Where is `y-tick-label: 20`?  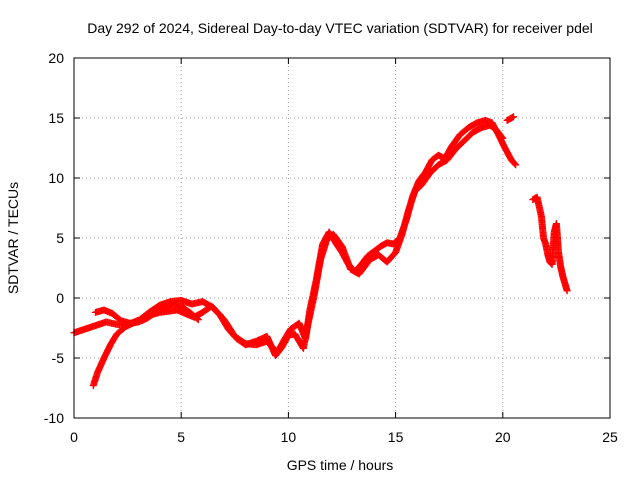 y-tick-label: 20 is located at coordinates (56, 58).